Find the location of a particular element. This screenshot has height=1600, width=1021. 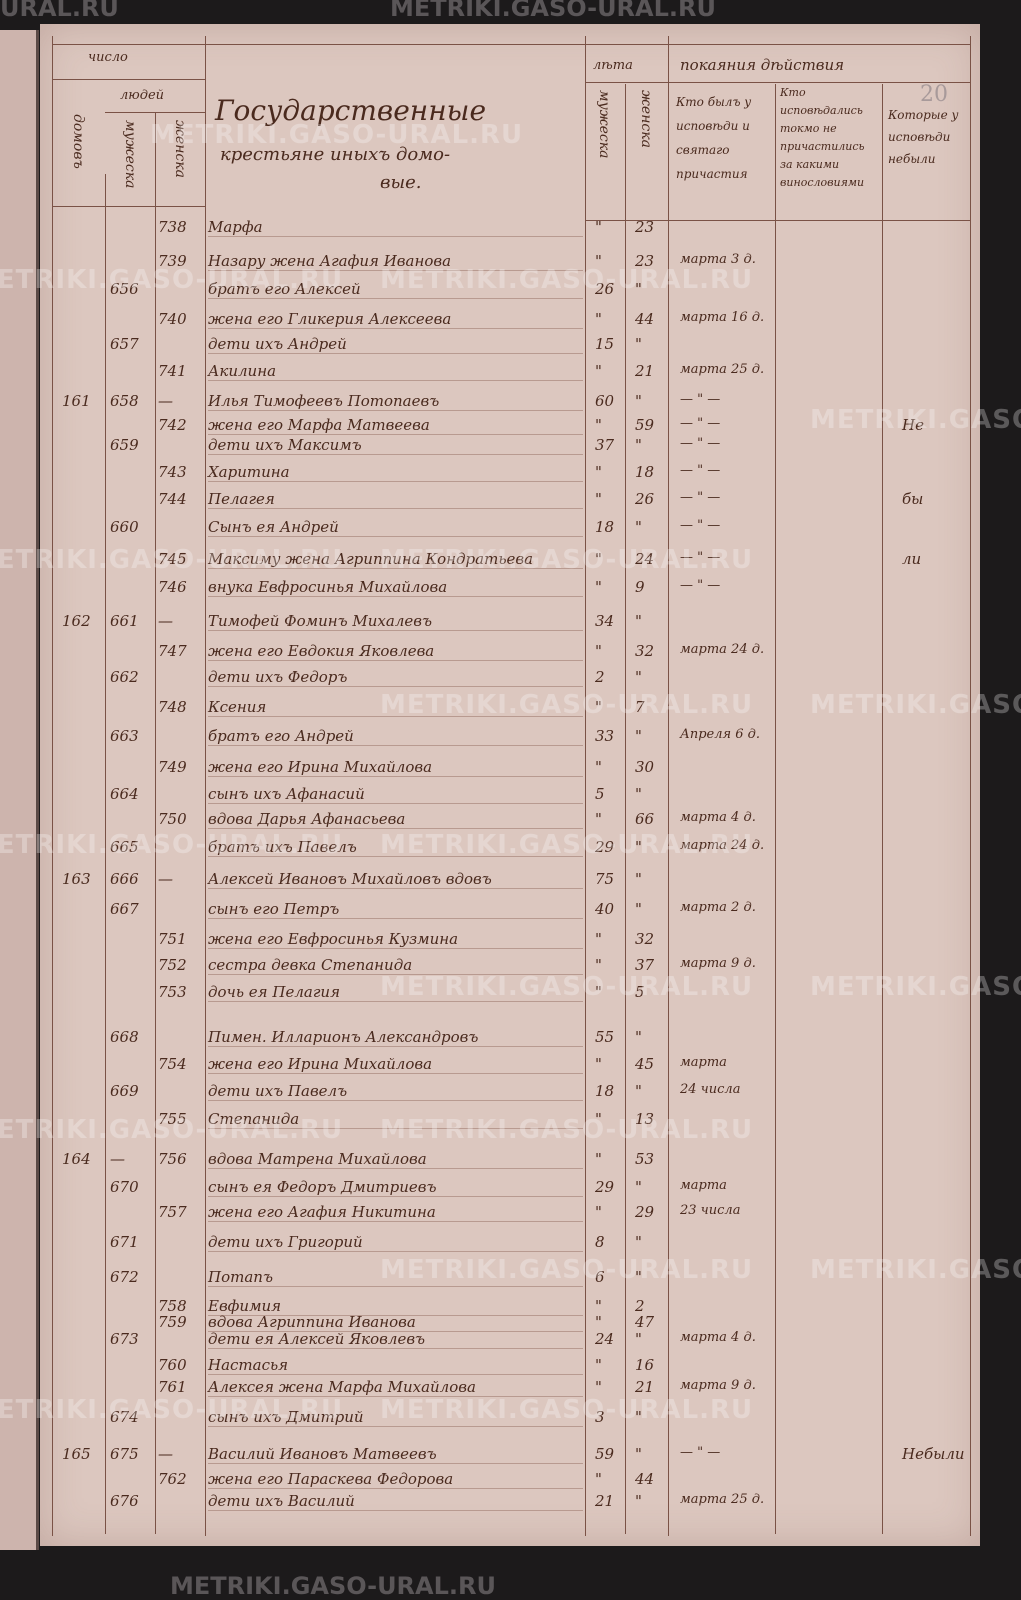

register-row: 668 Пимен. Илларионъ Александровъ 55 " is located at coordinates (510, 1037).